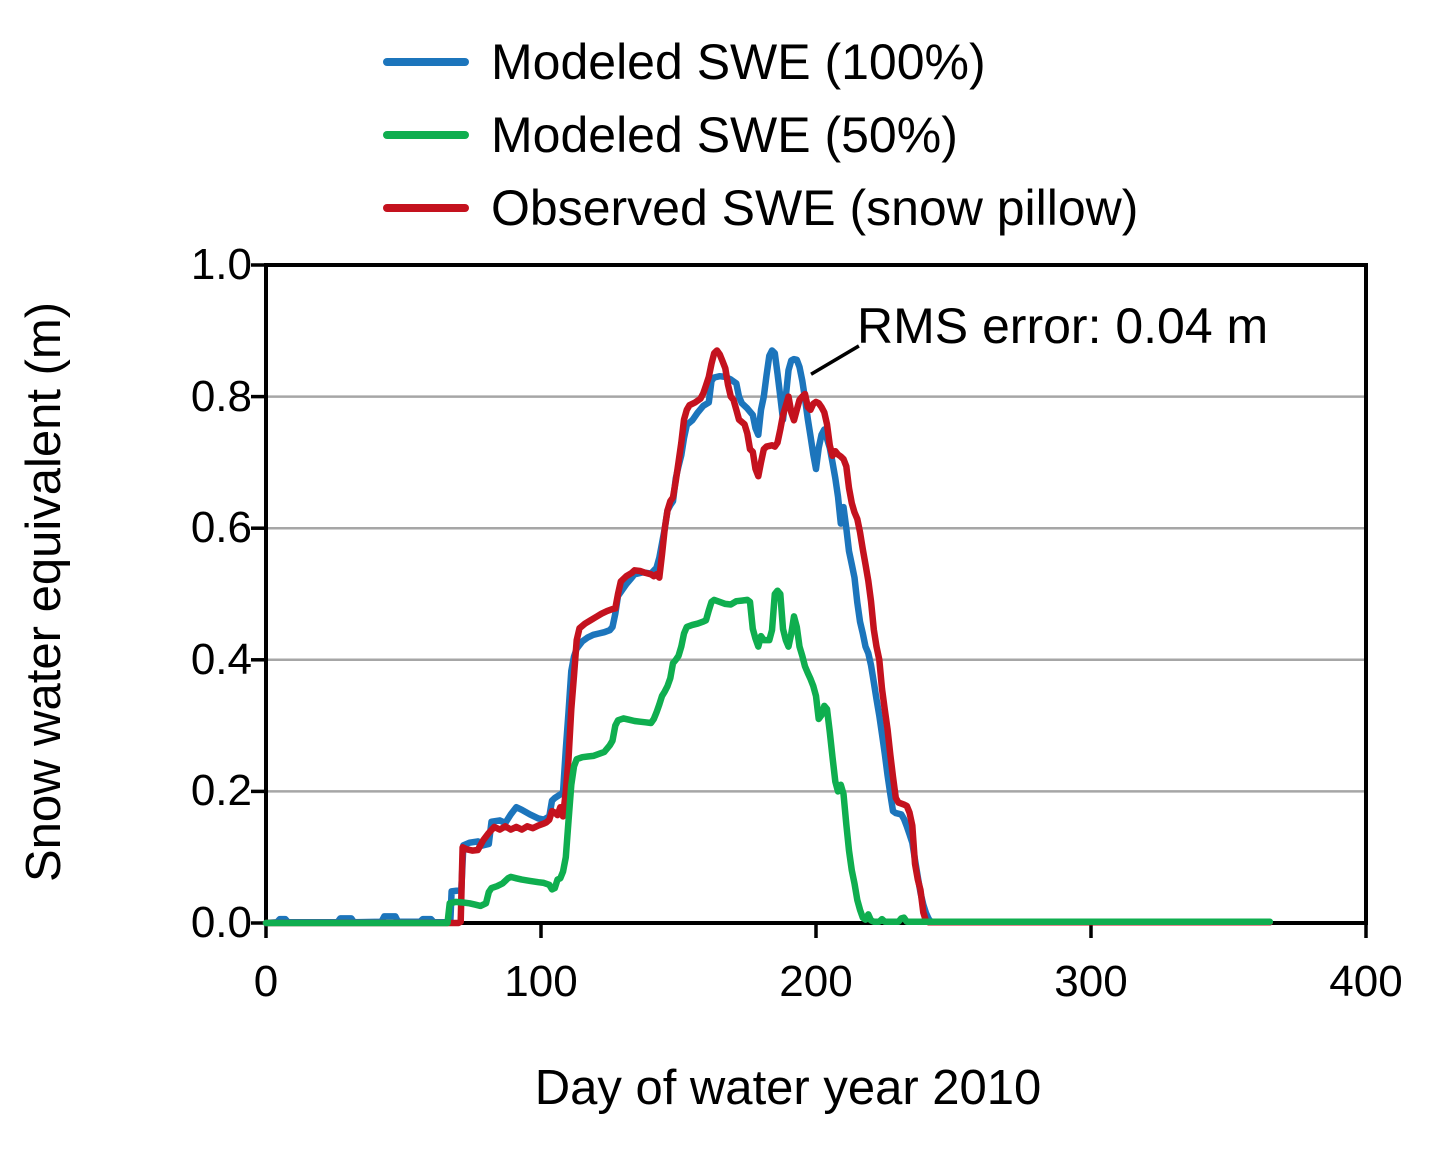 The width and height of the screenshot is (1435, 1156). Describe the element at coordinates (724, 135) in the screenshot. I see `legend-label: Modeled SWE (50%)` at that location.